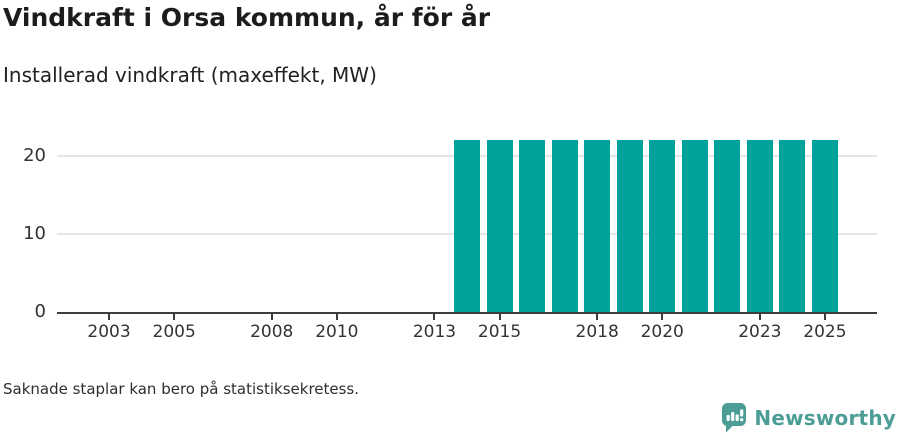  What do you see at coordinates (40, 311) in the screenshot?
I see `y-tick-label: 0` at bounding box center [40, 311].